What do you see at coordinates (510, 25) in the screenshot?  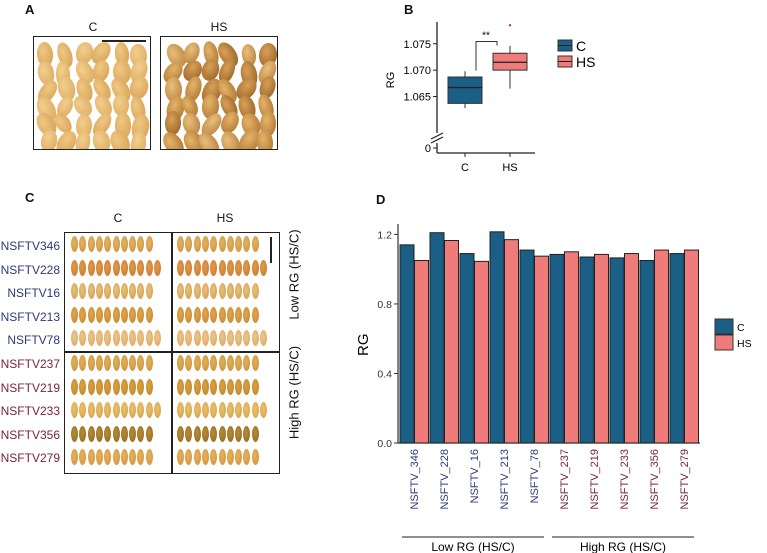 I see `outlier-point` at bounding box center [510, 25].